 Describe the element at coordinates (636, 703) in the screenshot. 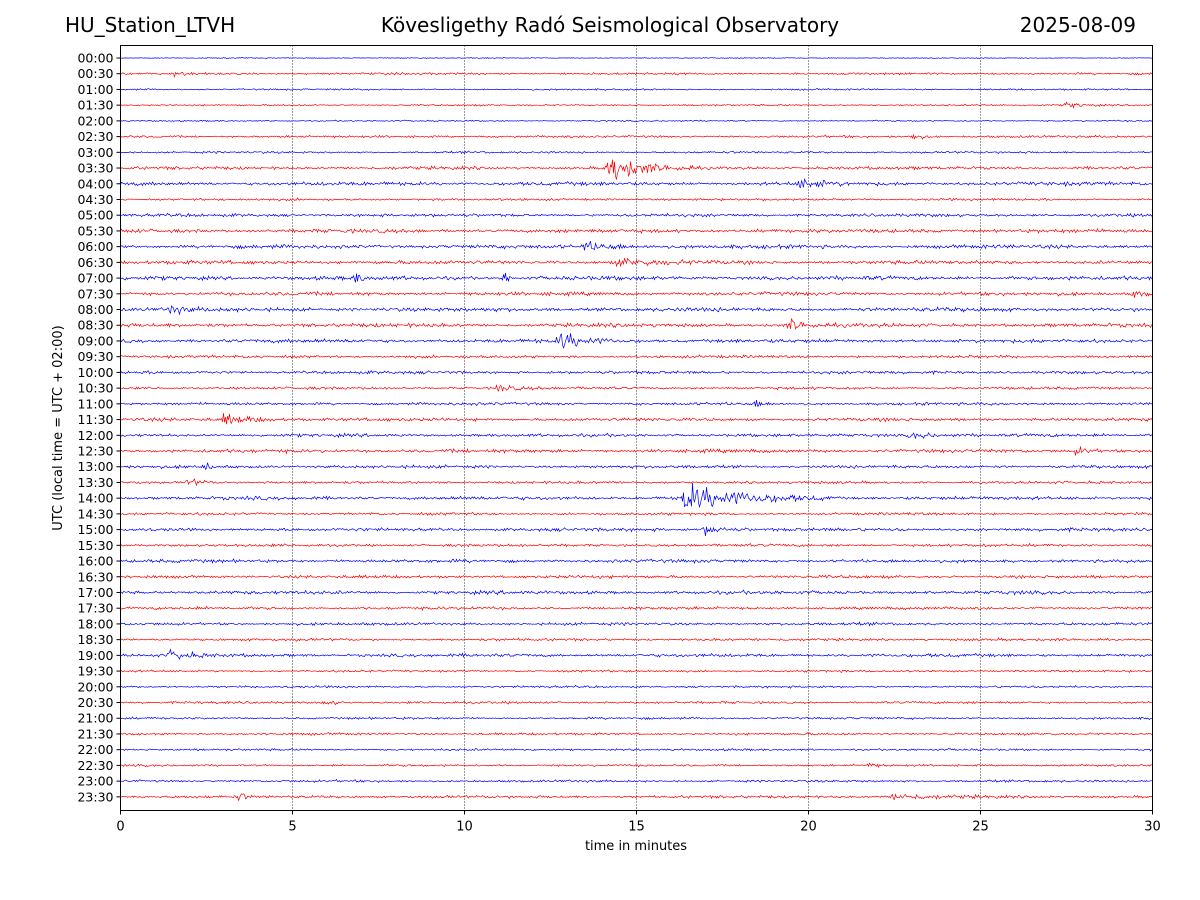

I see `trace-2030` at that location.